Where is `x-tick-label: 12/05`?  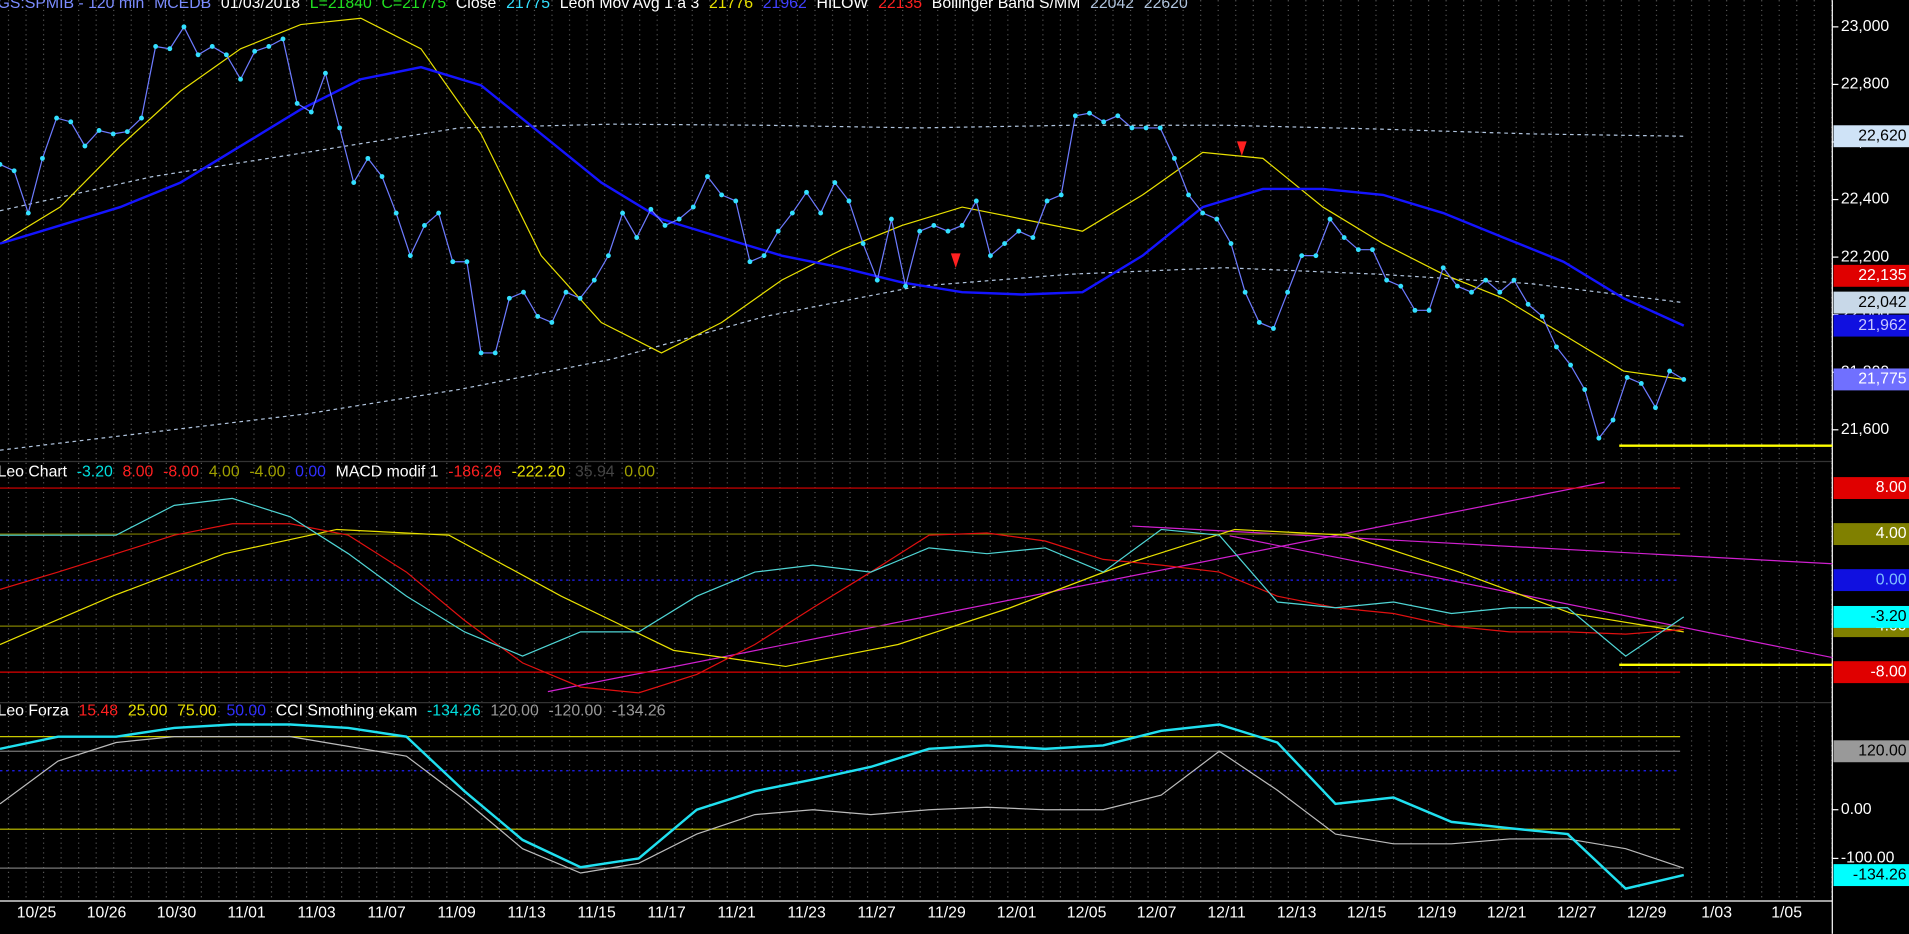 x-tick-label: 12/05 is located at coordinates (1087, 912).